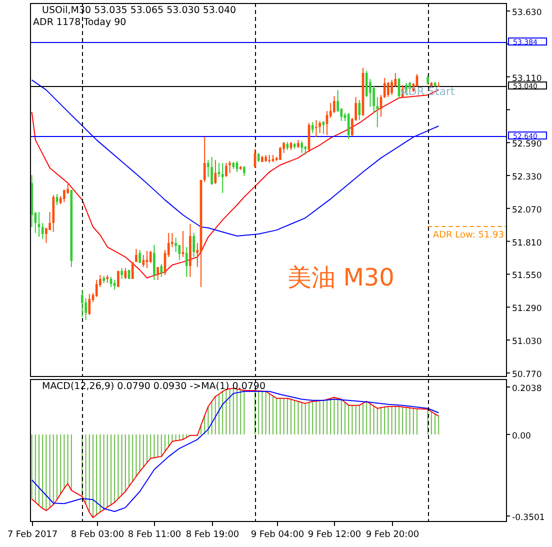 The image size is (552, 547). Describe the element at coordinates (521, 436) in the screenshot. I see `y-tick-label: 0.00` at that location.